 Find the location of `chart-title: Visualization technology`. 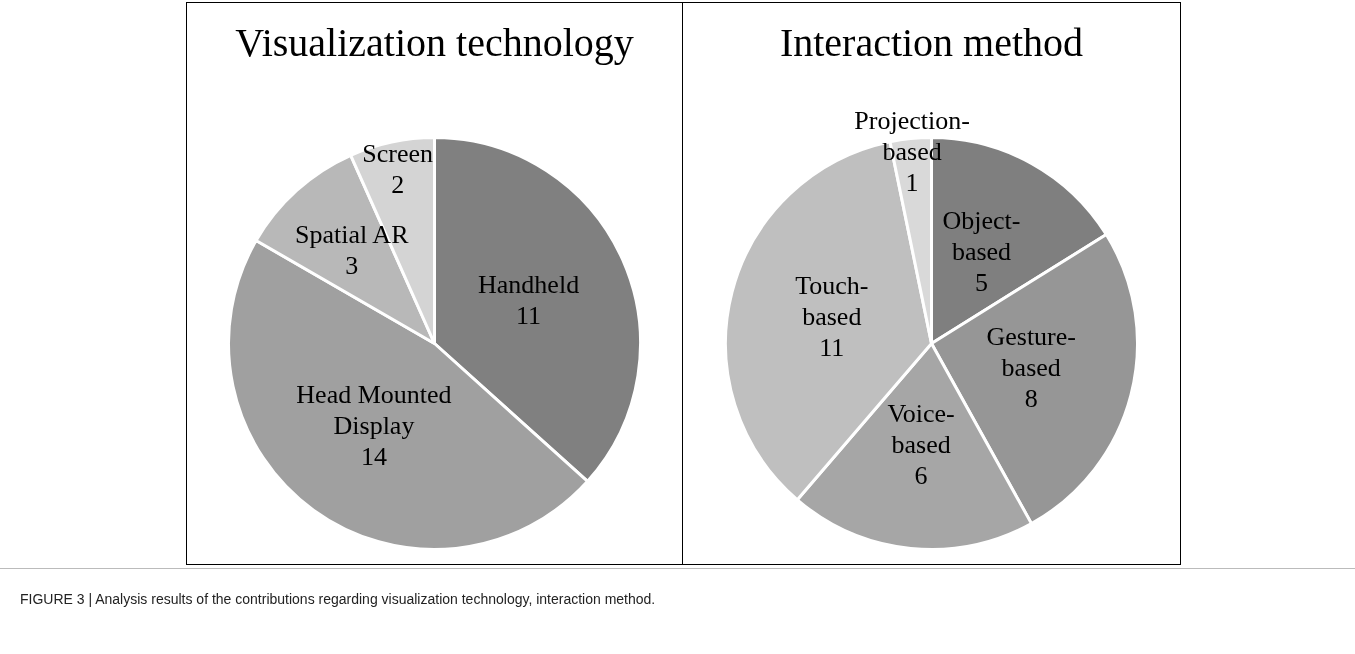

chart-title: Visualization technology is located at coordinates (434, 42).